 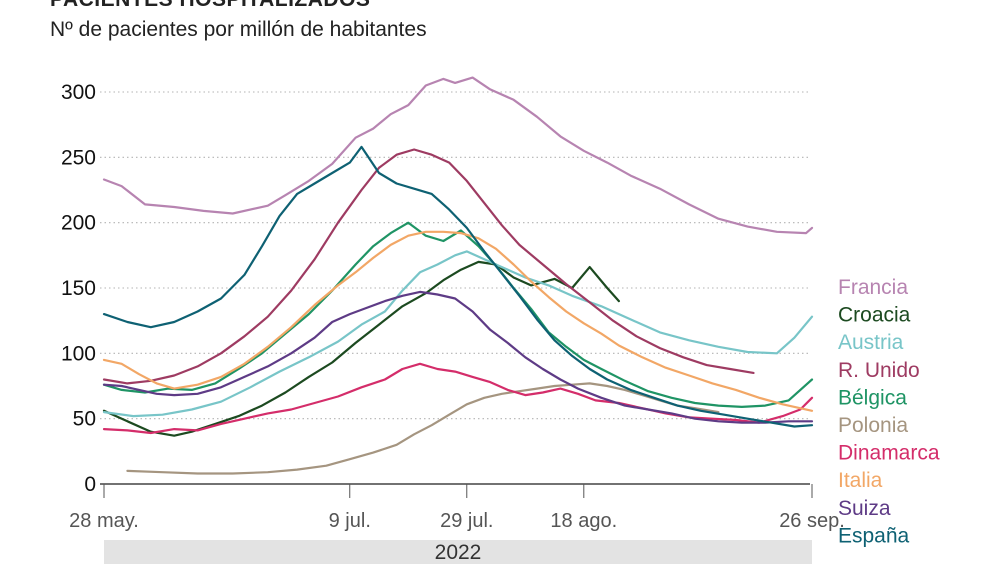 I want to click on legend-item: Dinamarca, so click(x=889, y=453).